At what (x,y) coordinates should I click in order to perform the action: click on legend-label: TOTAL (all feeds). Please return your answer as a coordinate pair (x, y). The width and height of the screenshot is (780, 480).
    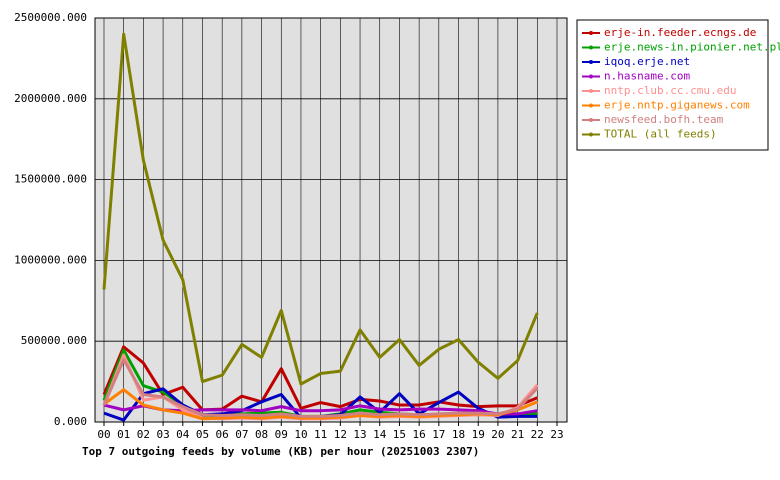
    Looking at the image, I should click on (660, 134).